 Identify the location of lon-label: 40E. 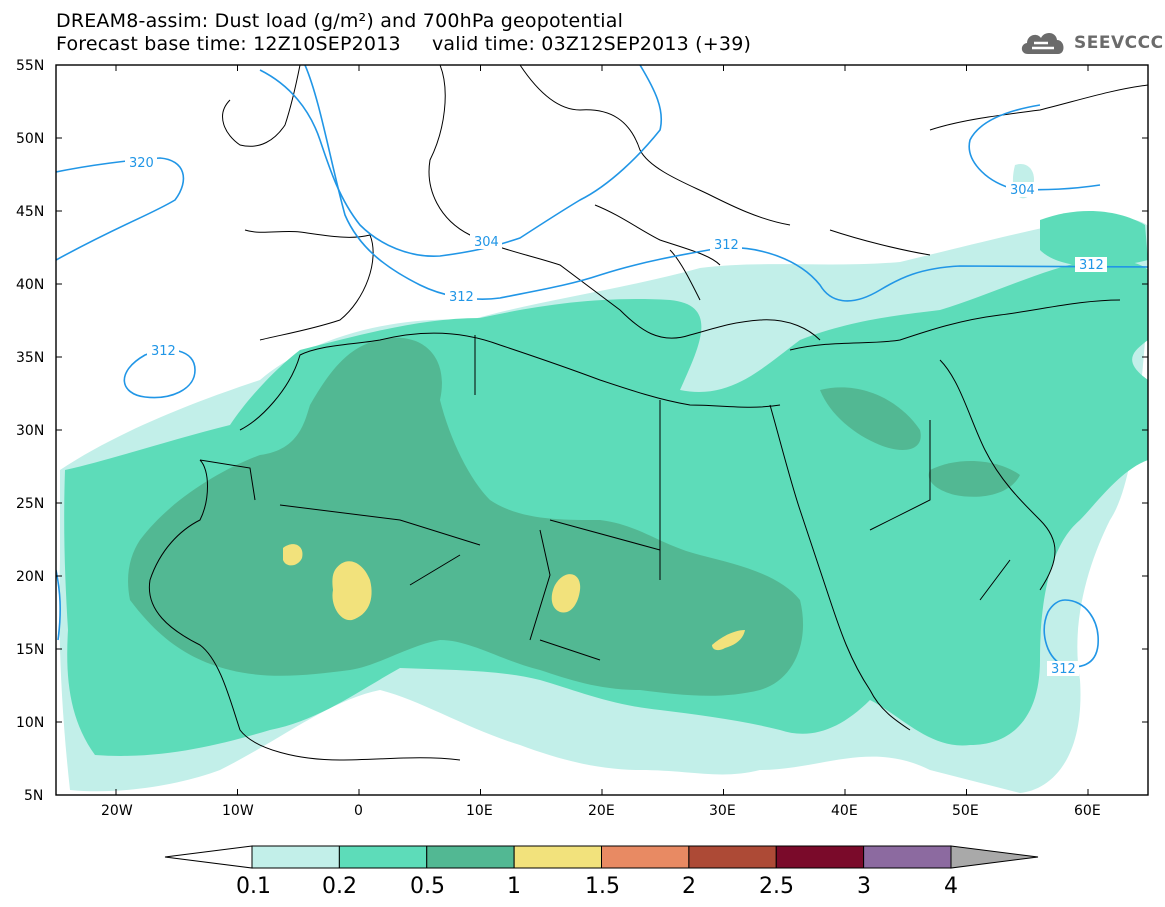
(844, 811).